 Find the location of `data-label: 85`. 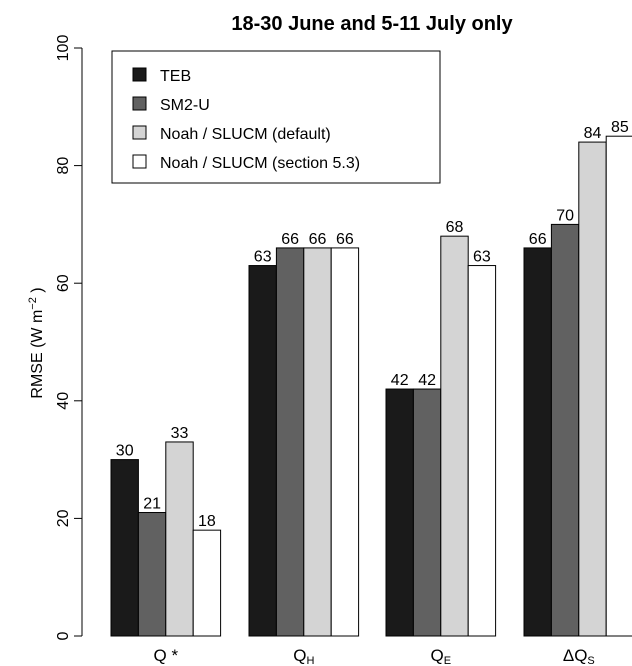

data-label: 85 is located at coordinates (620, 127).